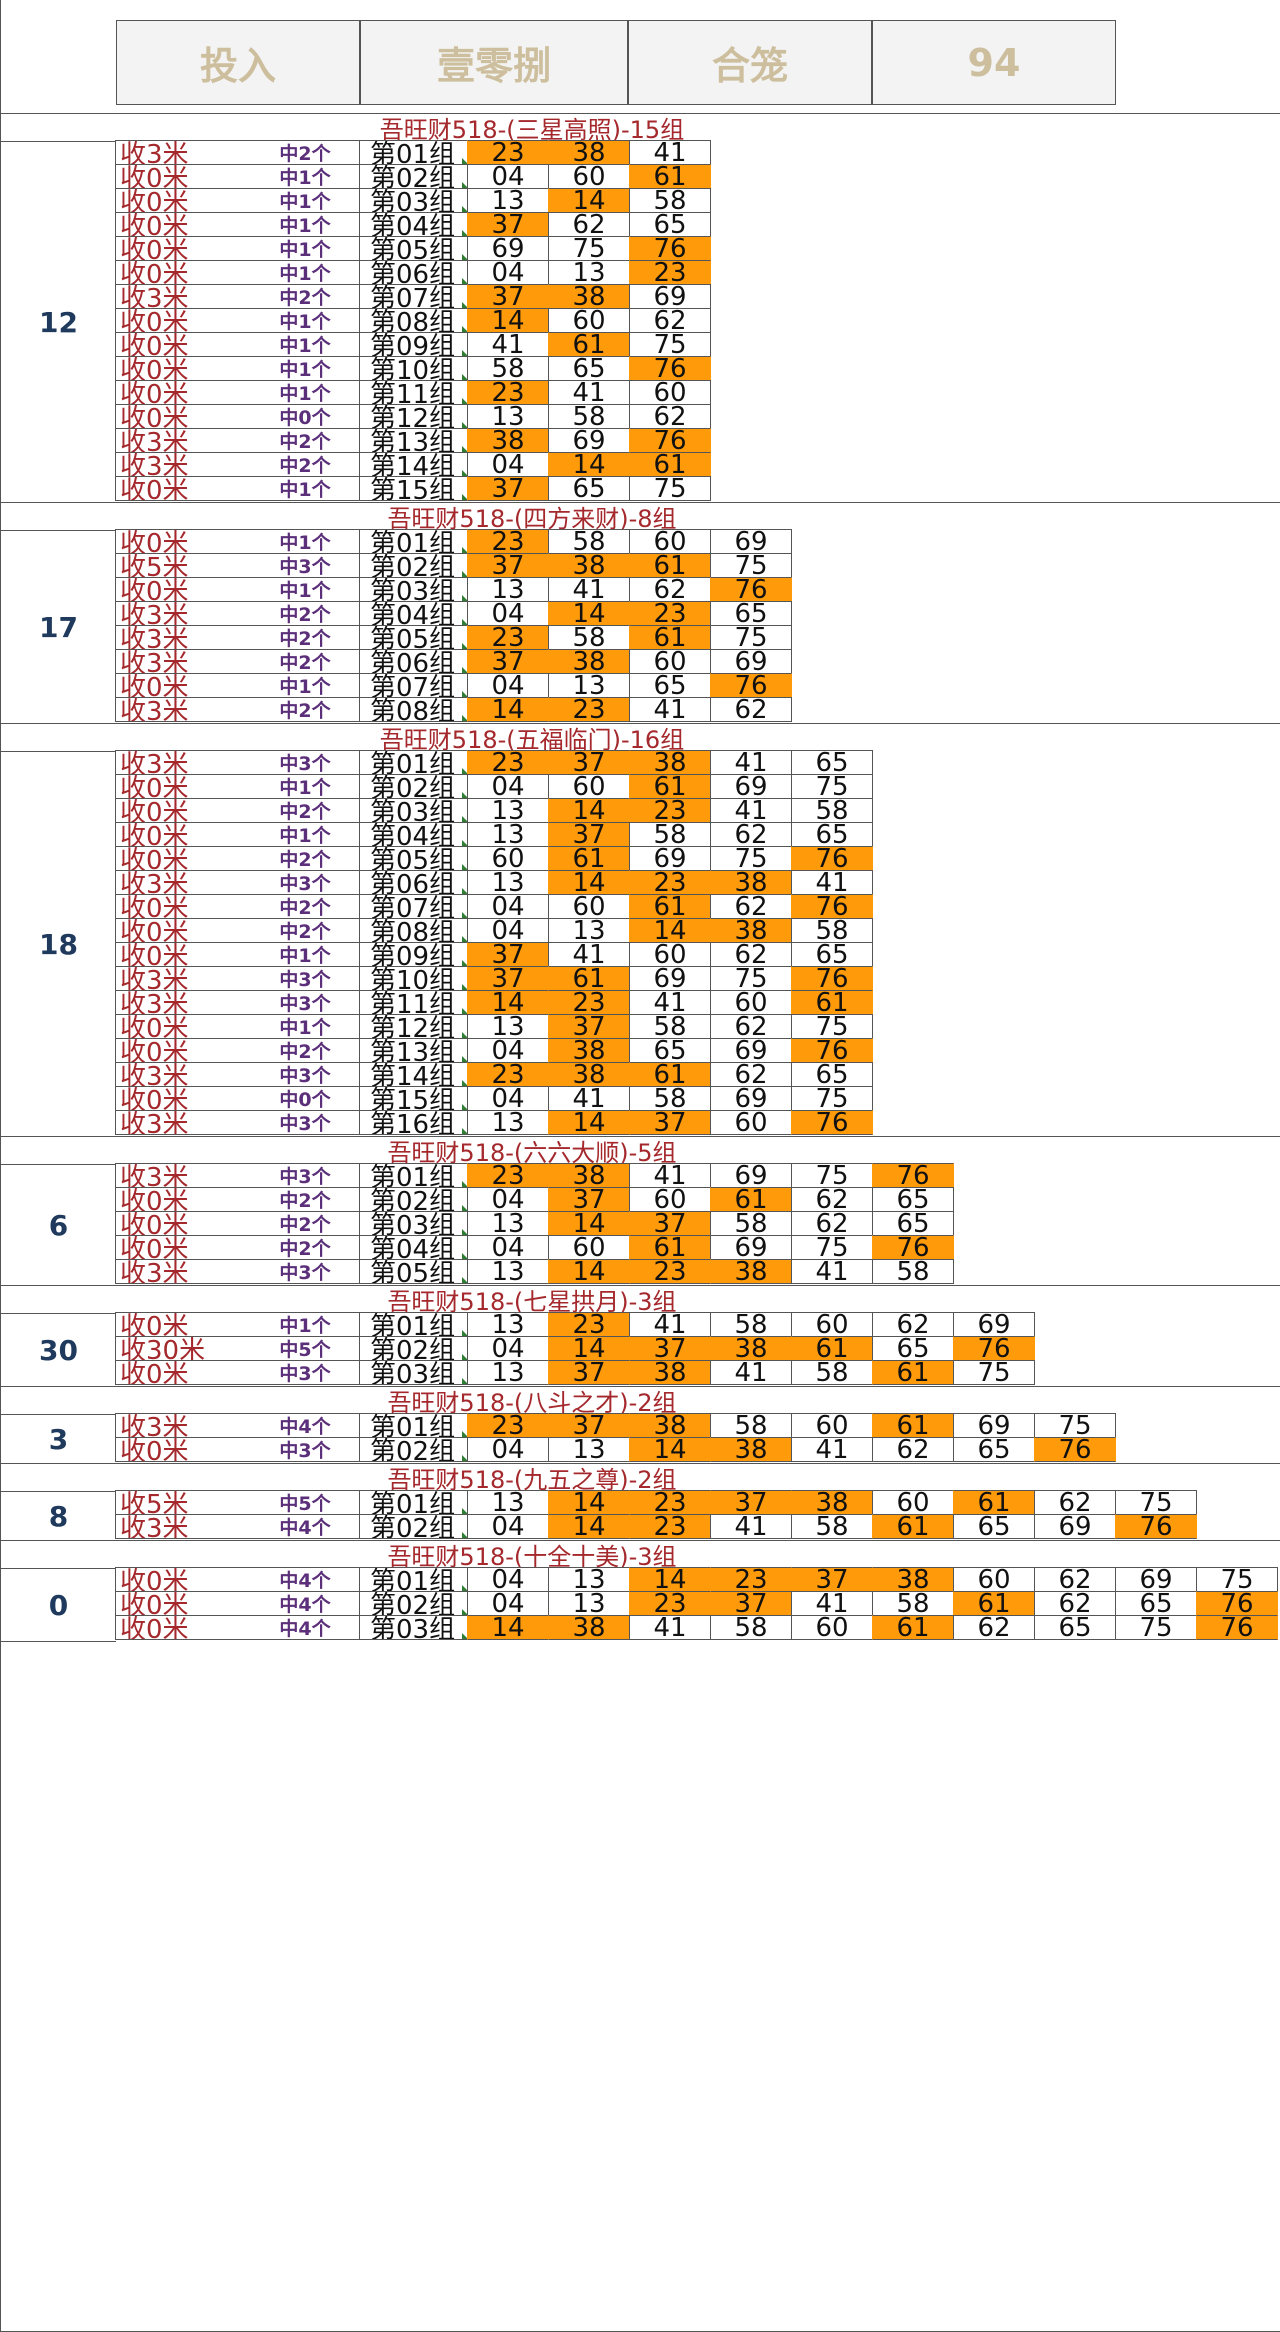 The height and width of the screenshot is (2332, 1280). I want to click on number-cell: 58, so click(832, 930).